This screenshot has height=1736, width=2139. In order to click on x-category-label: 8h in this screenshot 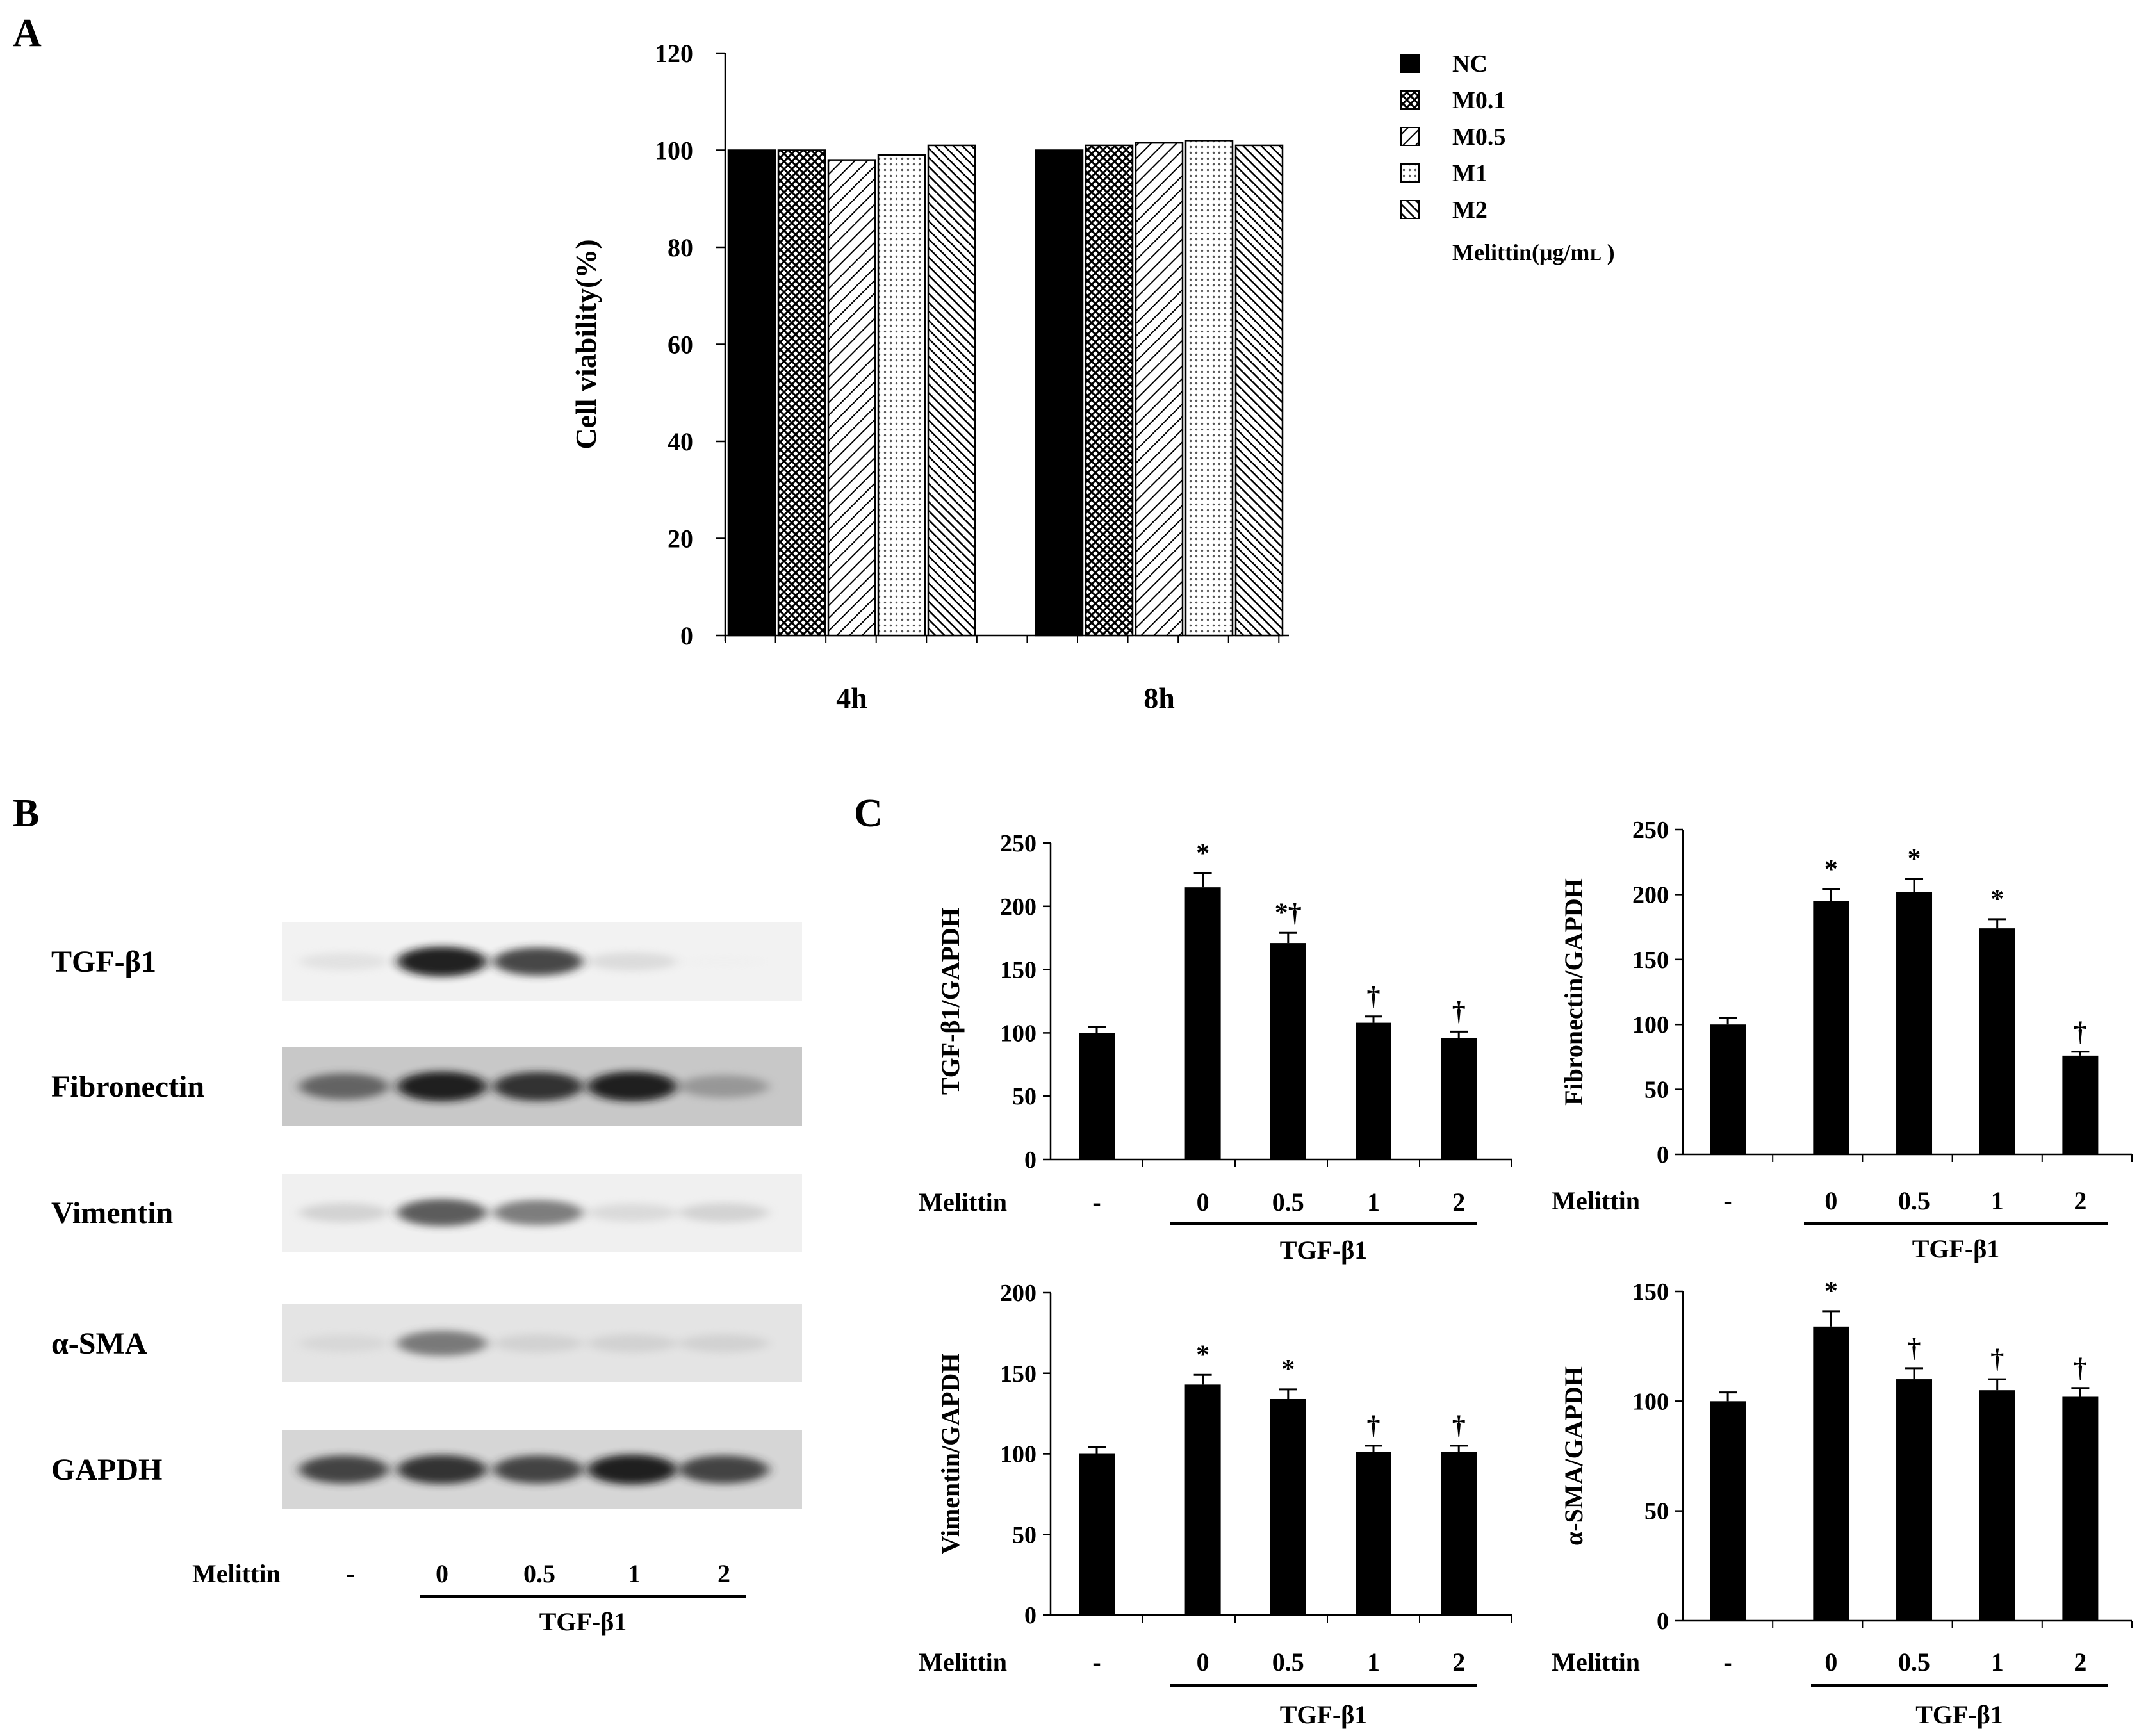, I will do `click(1159, 698)`.